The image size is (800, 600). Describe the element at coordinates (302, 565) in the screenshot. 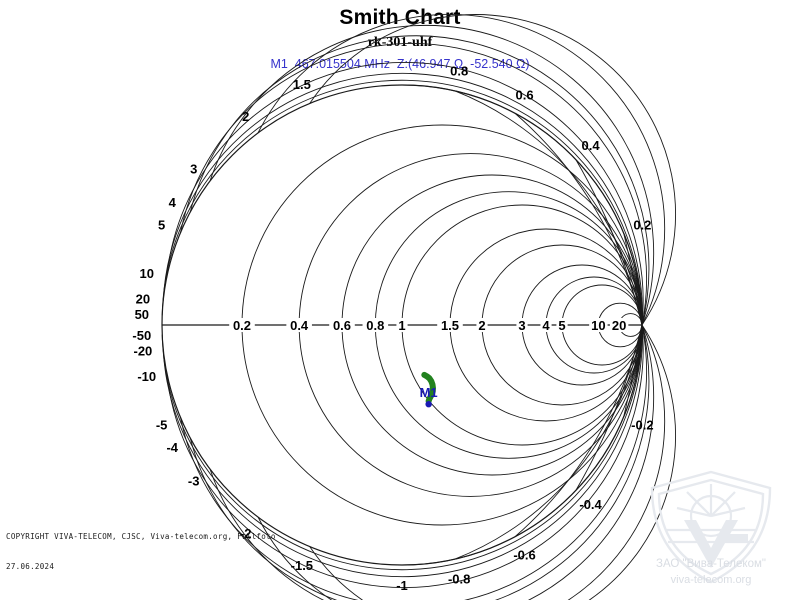

I see `axis-label-reactance: -1.5` at that location.